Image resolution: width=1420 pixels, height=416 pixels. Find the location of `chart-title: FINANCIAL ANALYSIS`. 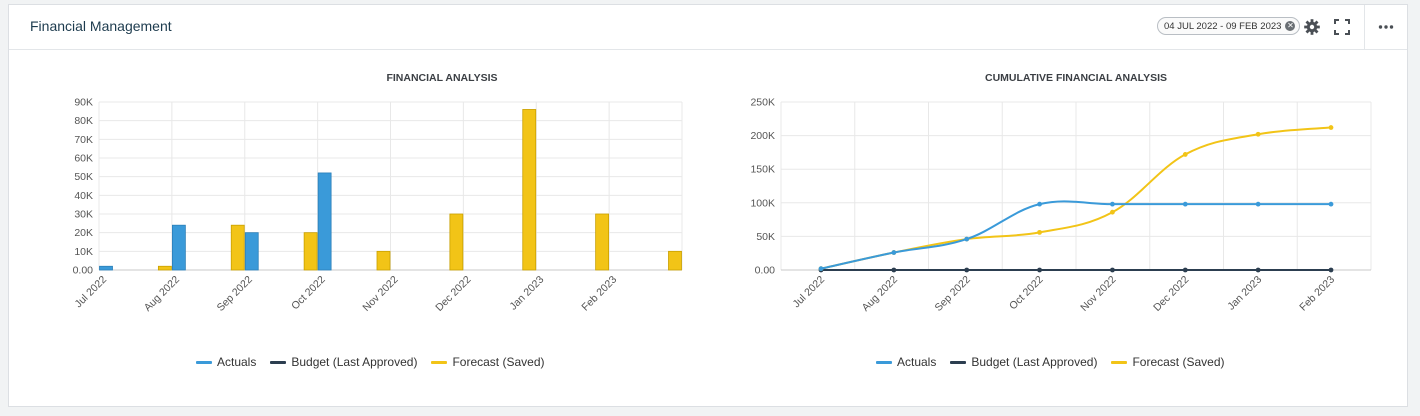

chart-title: FINANCIAL ANALYSIS is located at coordinates (441, 78).